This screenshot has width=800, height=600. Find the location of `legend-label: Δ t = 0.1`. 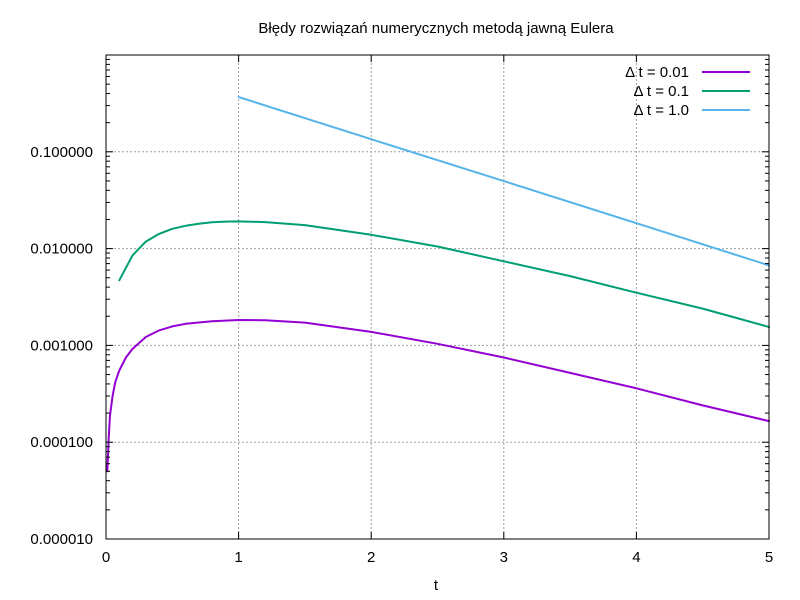

legend-label: Δ t = 0.1 is located at coordinates (661, 91).